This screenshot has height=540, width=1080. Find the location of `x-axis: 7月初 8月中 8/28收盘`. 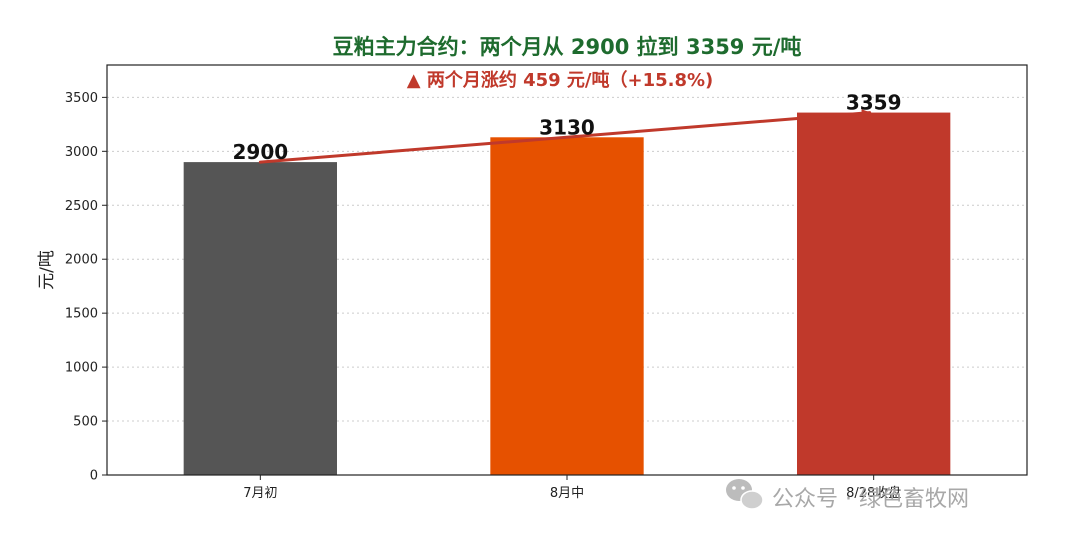

x-axis: 7月初 8月中 8/28收盘 is located at coordinates (572, 488).